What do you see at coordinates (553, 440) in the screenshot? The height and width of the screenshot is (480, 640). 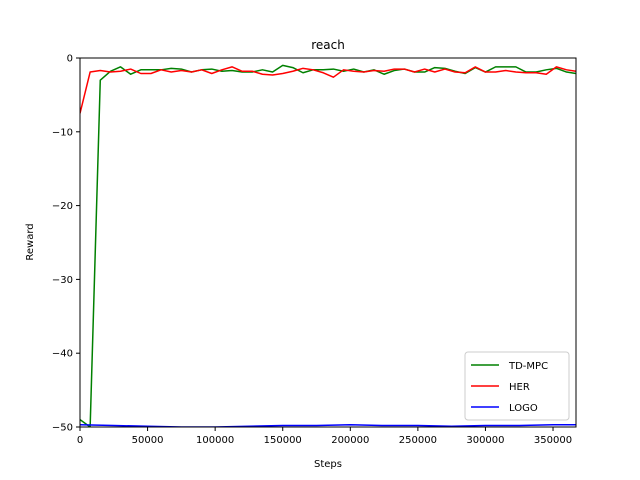 I see `x-tick-label: 350000` at bounding box center [553, 440].